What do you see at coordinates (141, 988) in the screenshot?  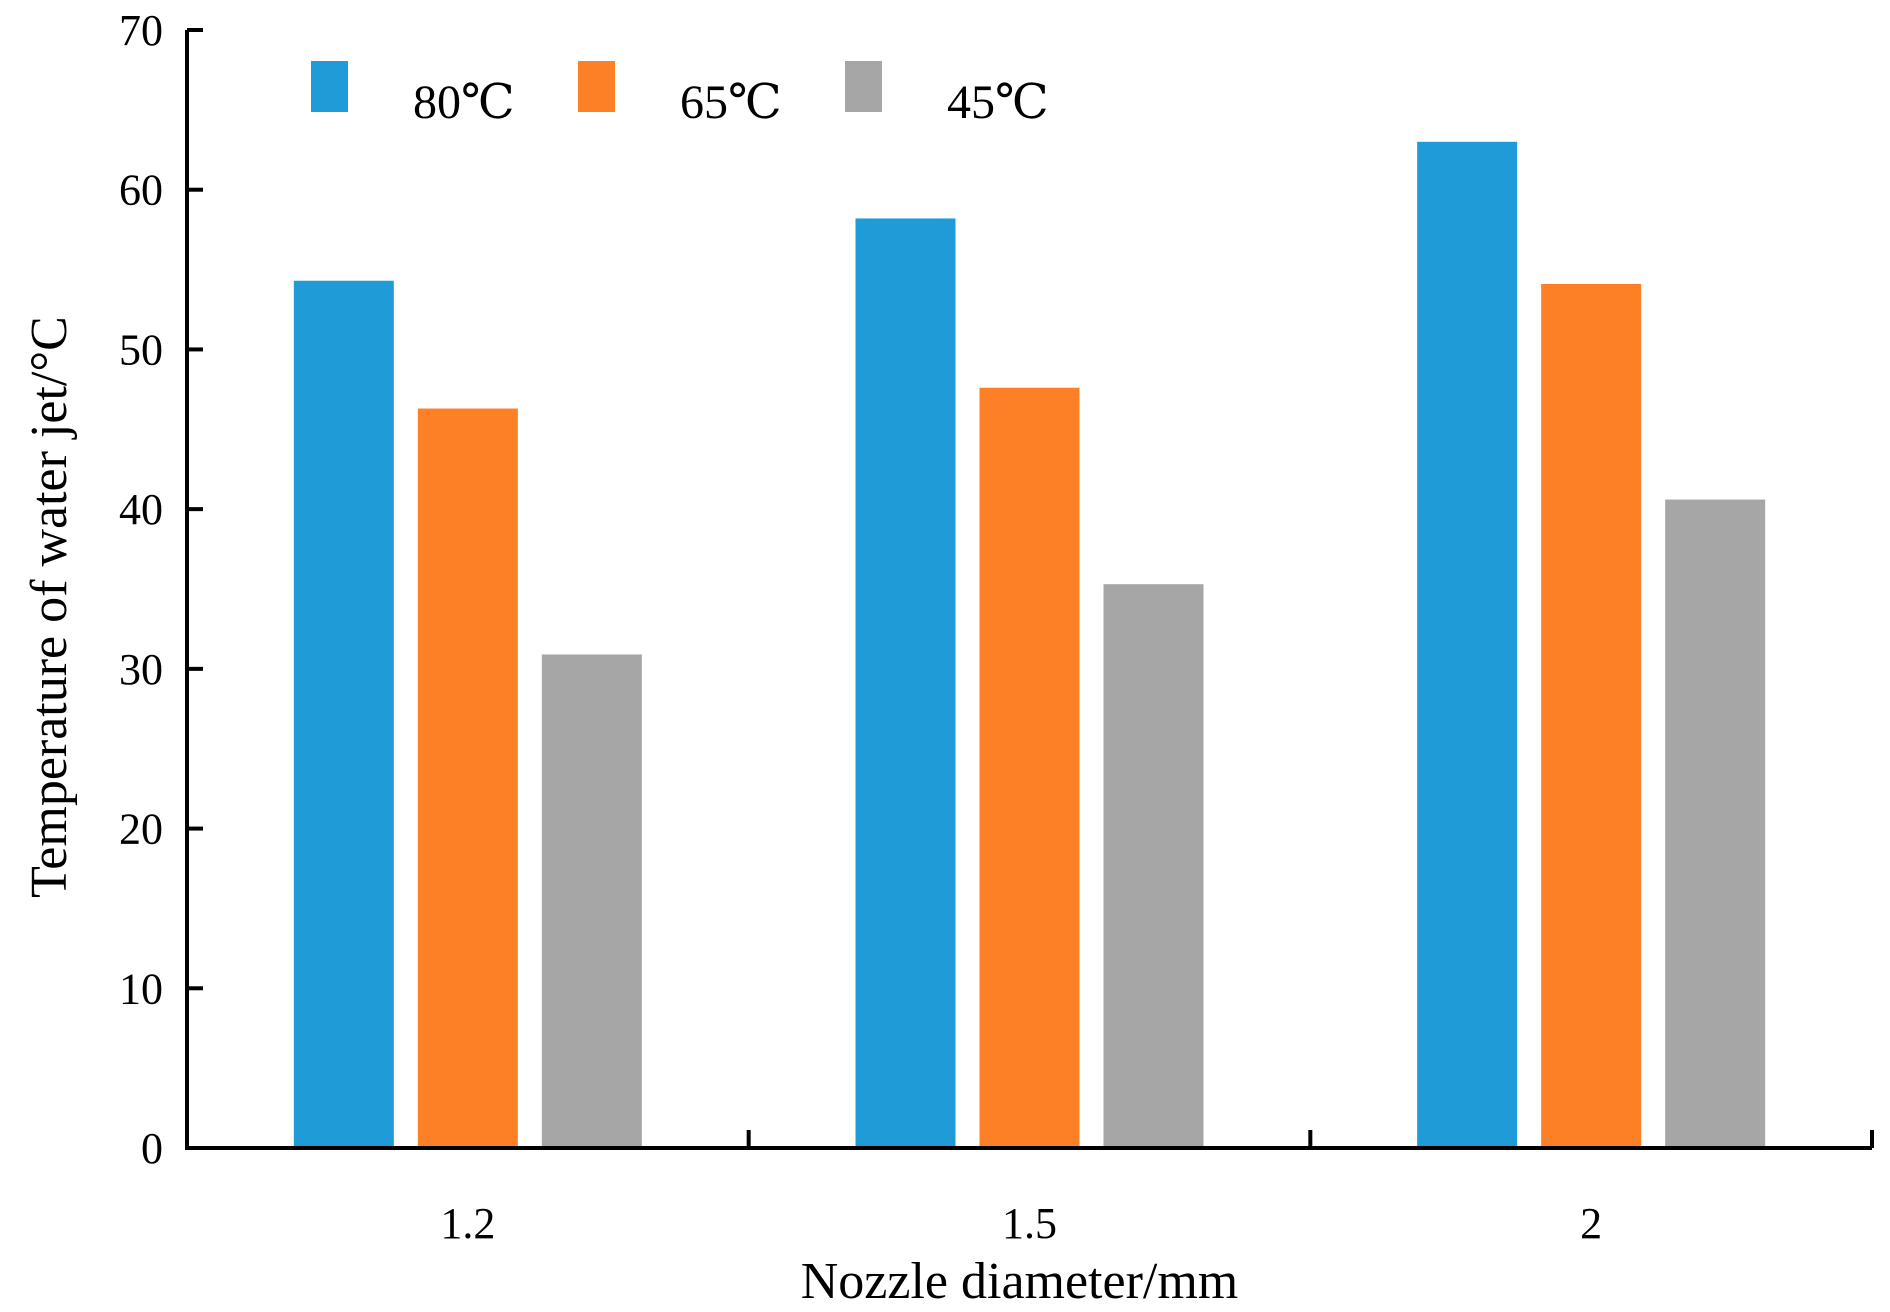 I see `y-tick-label: 10` at bounding box center [141, 988].